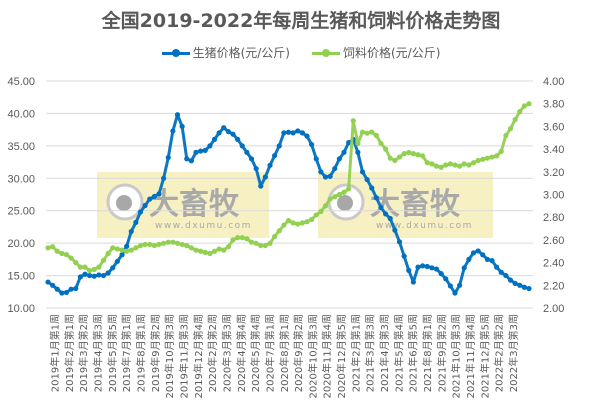 Image resolution: width=602 pixels, height=414 pixels. What do you see at coordinates (225, 52) in the screenshot?
I see `legend-item-pig-price: 生猪价格(元/公斤)` at bounding box center [225, 52].